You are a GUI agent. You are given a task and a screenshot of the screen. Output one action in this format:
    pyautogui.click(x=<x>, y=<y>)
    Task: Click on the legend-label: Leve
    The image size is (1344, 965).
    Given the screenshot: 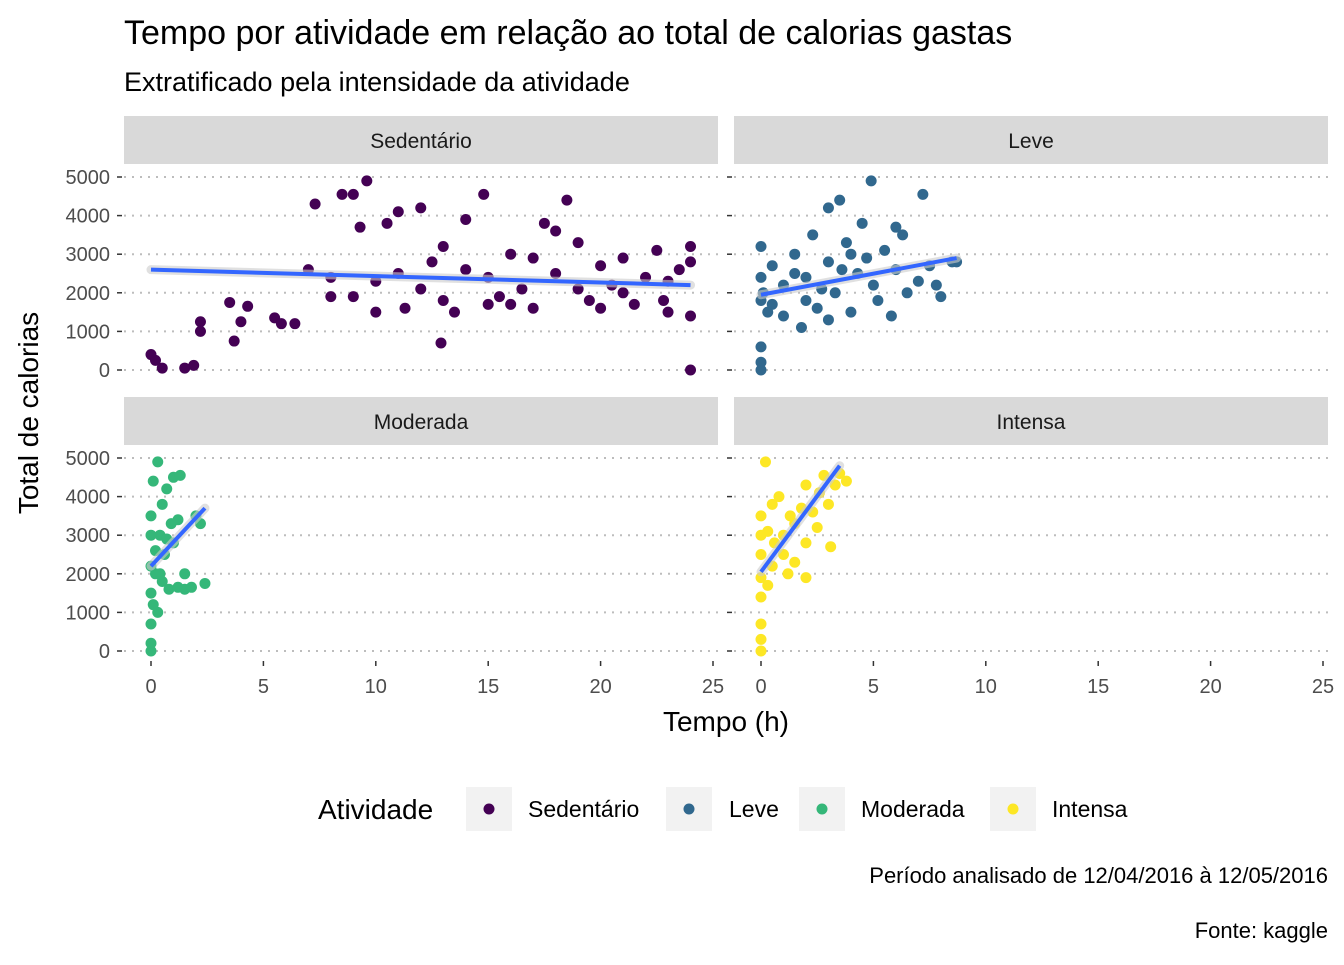 What is the action you would take?
    pyautogui.click(x=754, y=809)
    